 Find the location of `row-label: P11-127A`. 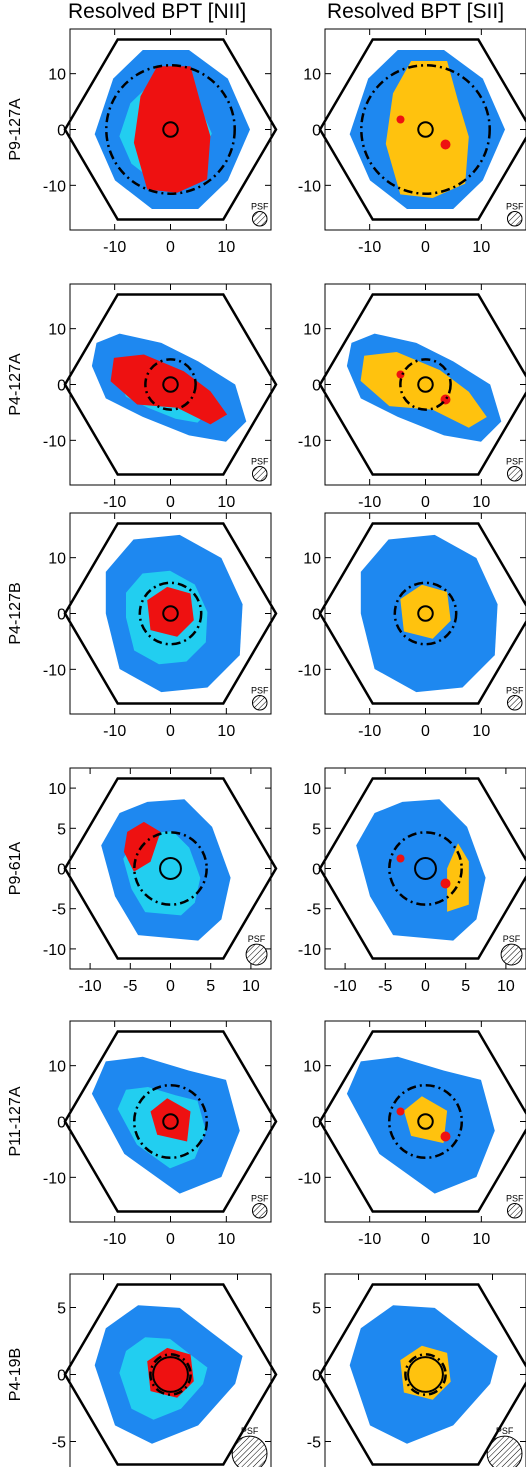

row-label: P11-127A is located at coordinates (15, 1121).